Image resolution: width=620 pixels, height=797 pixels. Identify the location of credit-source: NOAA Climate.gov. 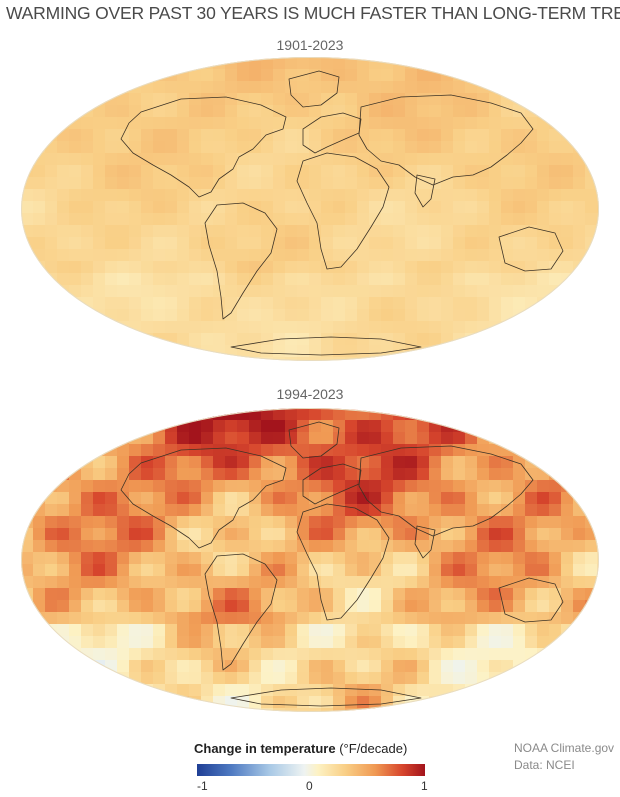
(564, 748).